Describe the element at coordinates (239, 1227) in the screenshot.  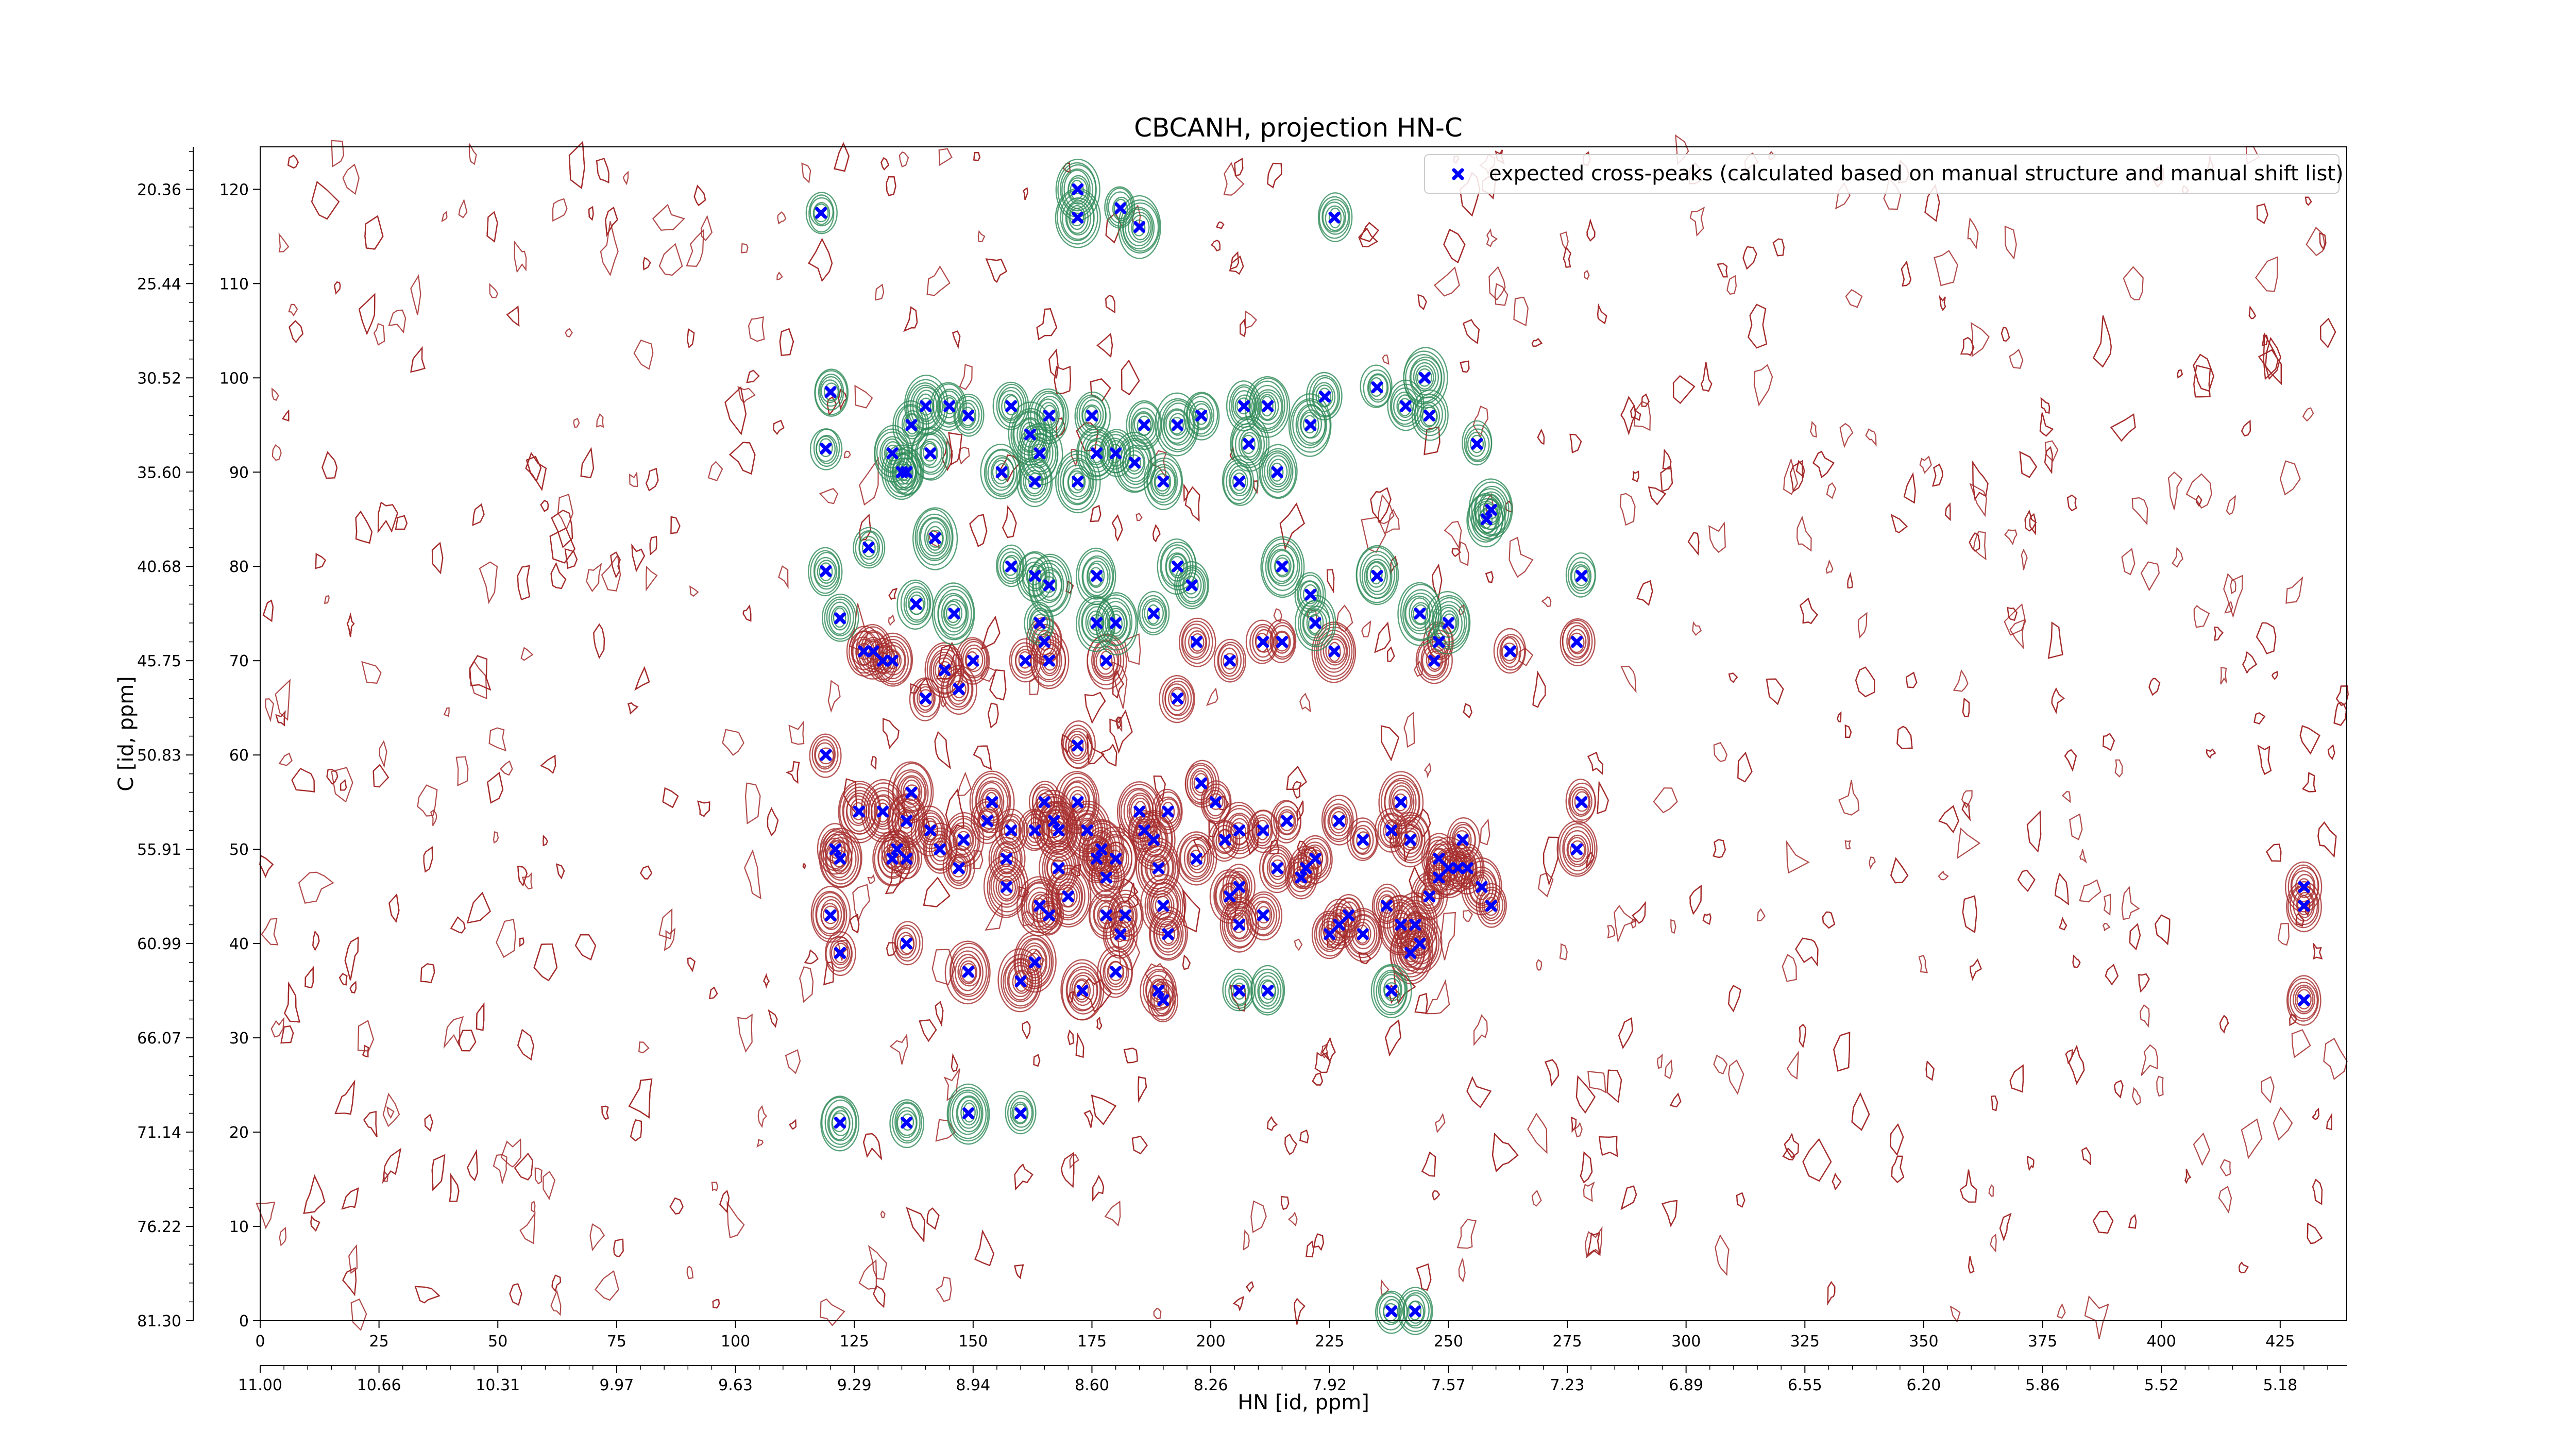
I see `y-index-tick-label: 10` at that location.